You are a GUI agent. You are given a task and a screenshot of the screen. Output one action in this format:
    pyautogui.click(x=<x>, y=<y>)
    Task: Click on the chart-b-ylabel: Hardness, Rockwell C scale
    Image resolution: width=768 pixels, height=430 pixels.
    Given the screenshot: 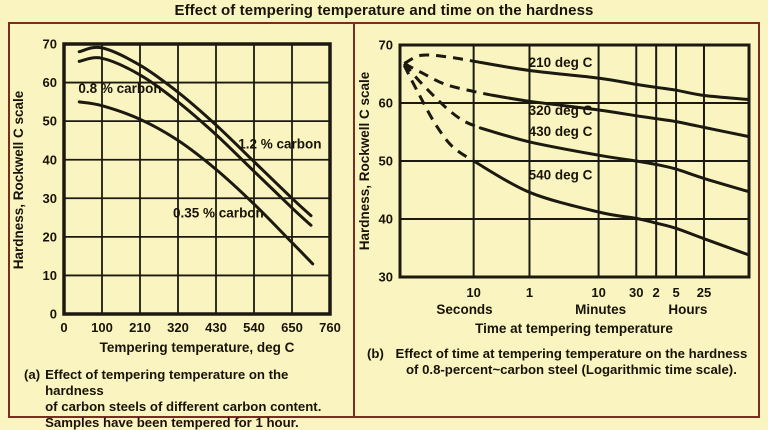 What is the action you would take?
    pyautogui.click(x=364, y=160)
    